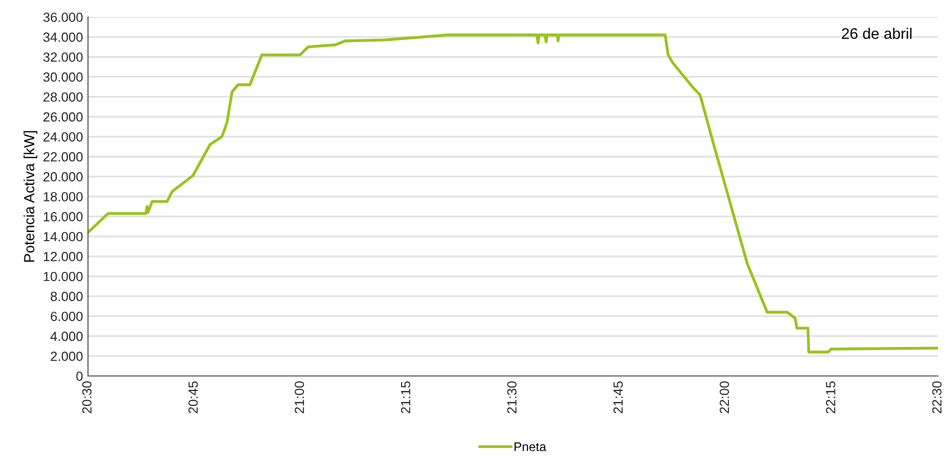 This screenshot has height=461, width=949. What do you see at coordinates (66, 356) in the screenshot?
I see `y-tick-label: 2.000` at bounding box center [66, 356].